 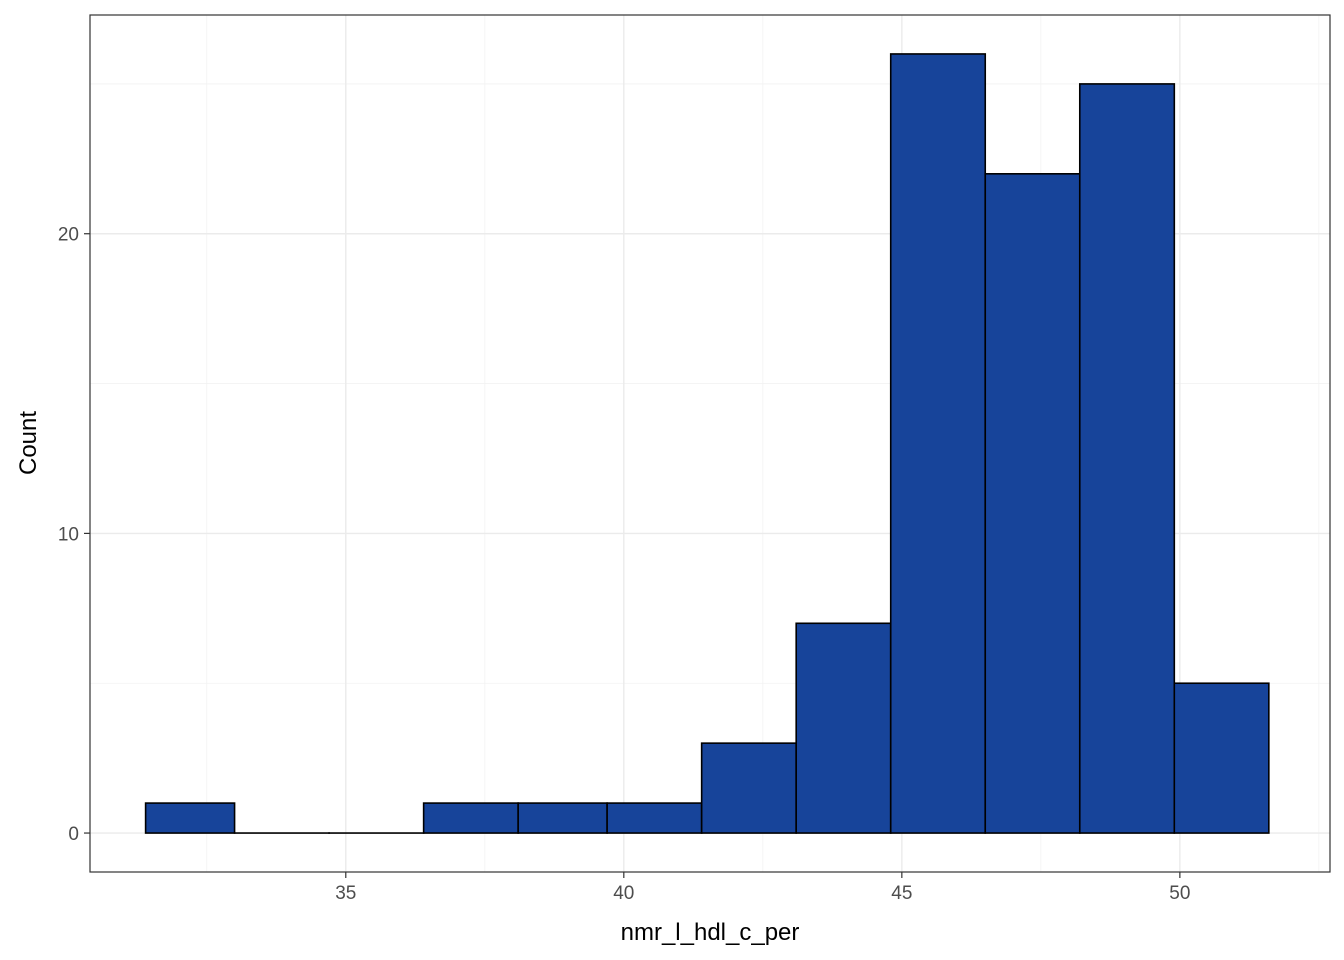 What do you see at coordinates (623, 893) in the screenshot?
I see `x-tick-label: 40` at bounding box center [623, 893].